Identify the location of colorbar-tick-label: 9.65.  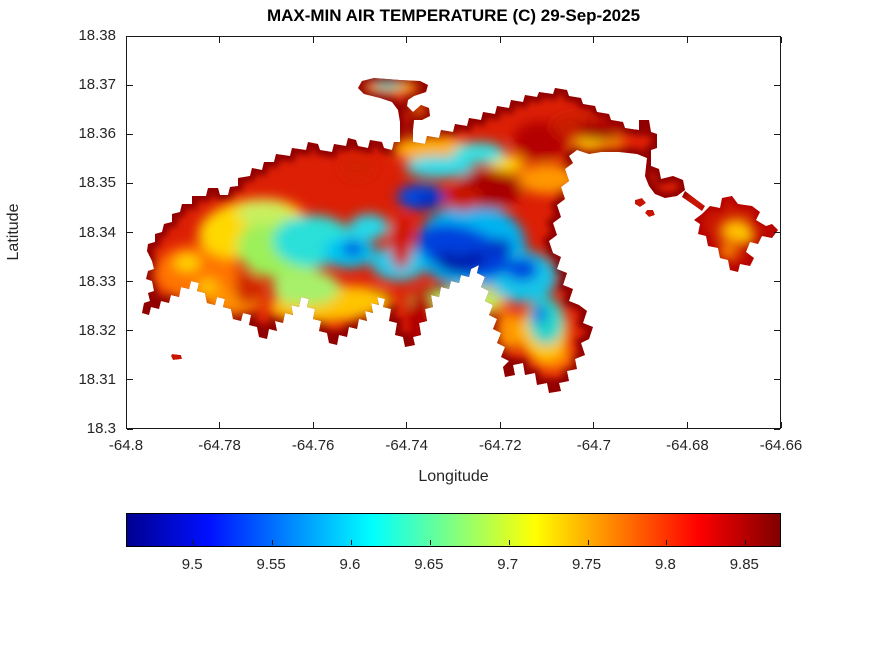
(429, 564).